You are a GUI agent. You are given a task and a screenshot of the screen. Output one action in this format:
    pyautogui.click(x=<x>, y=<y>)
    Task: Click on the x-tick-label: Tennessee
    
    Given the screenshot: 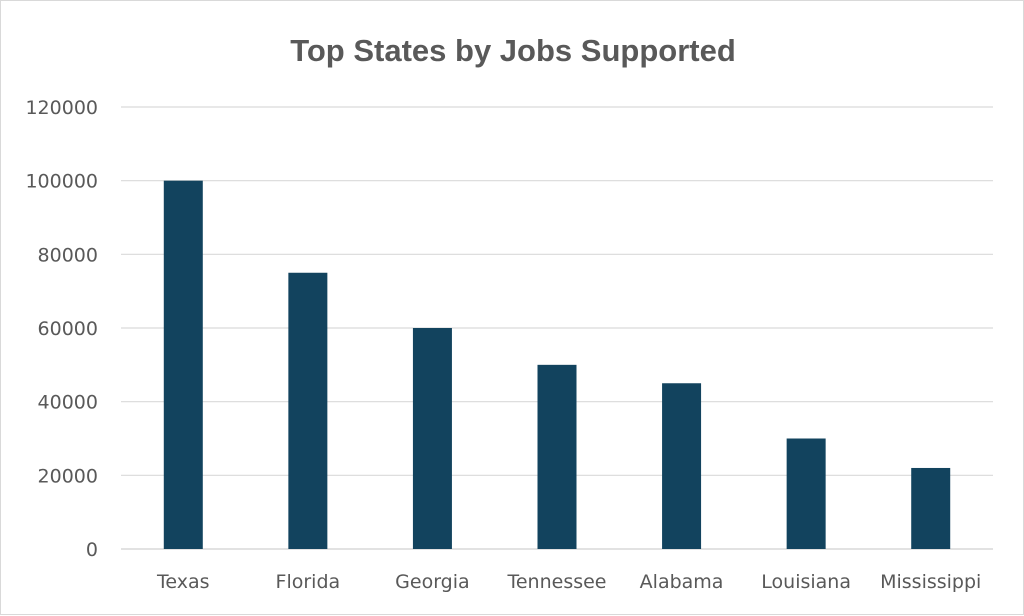 What is the action you would take?
    pyautogui.click(x=556, y=582)
    